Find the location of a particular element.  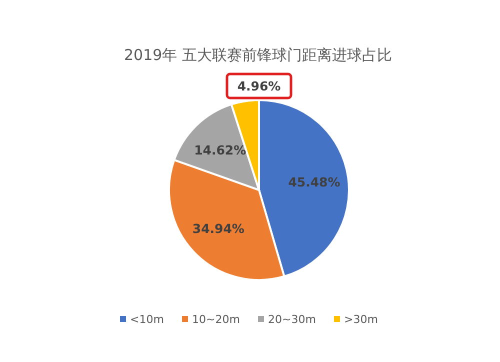

legend-label: <10m is located at coordinates (147, 319).